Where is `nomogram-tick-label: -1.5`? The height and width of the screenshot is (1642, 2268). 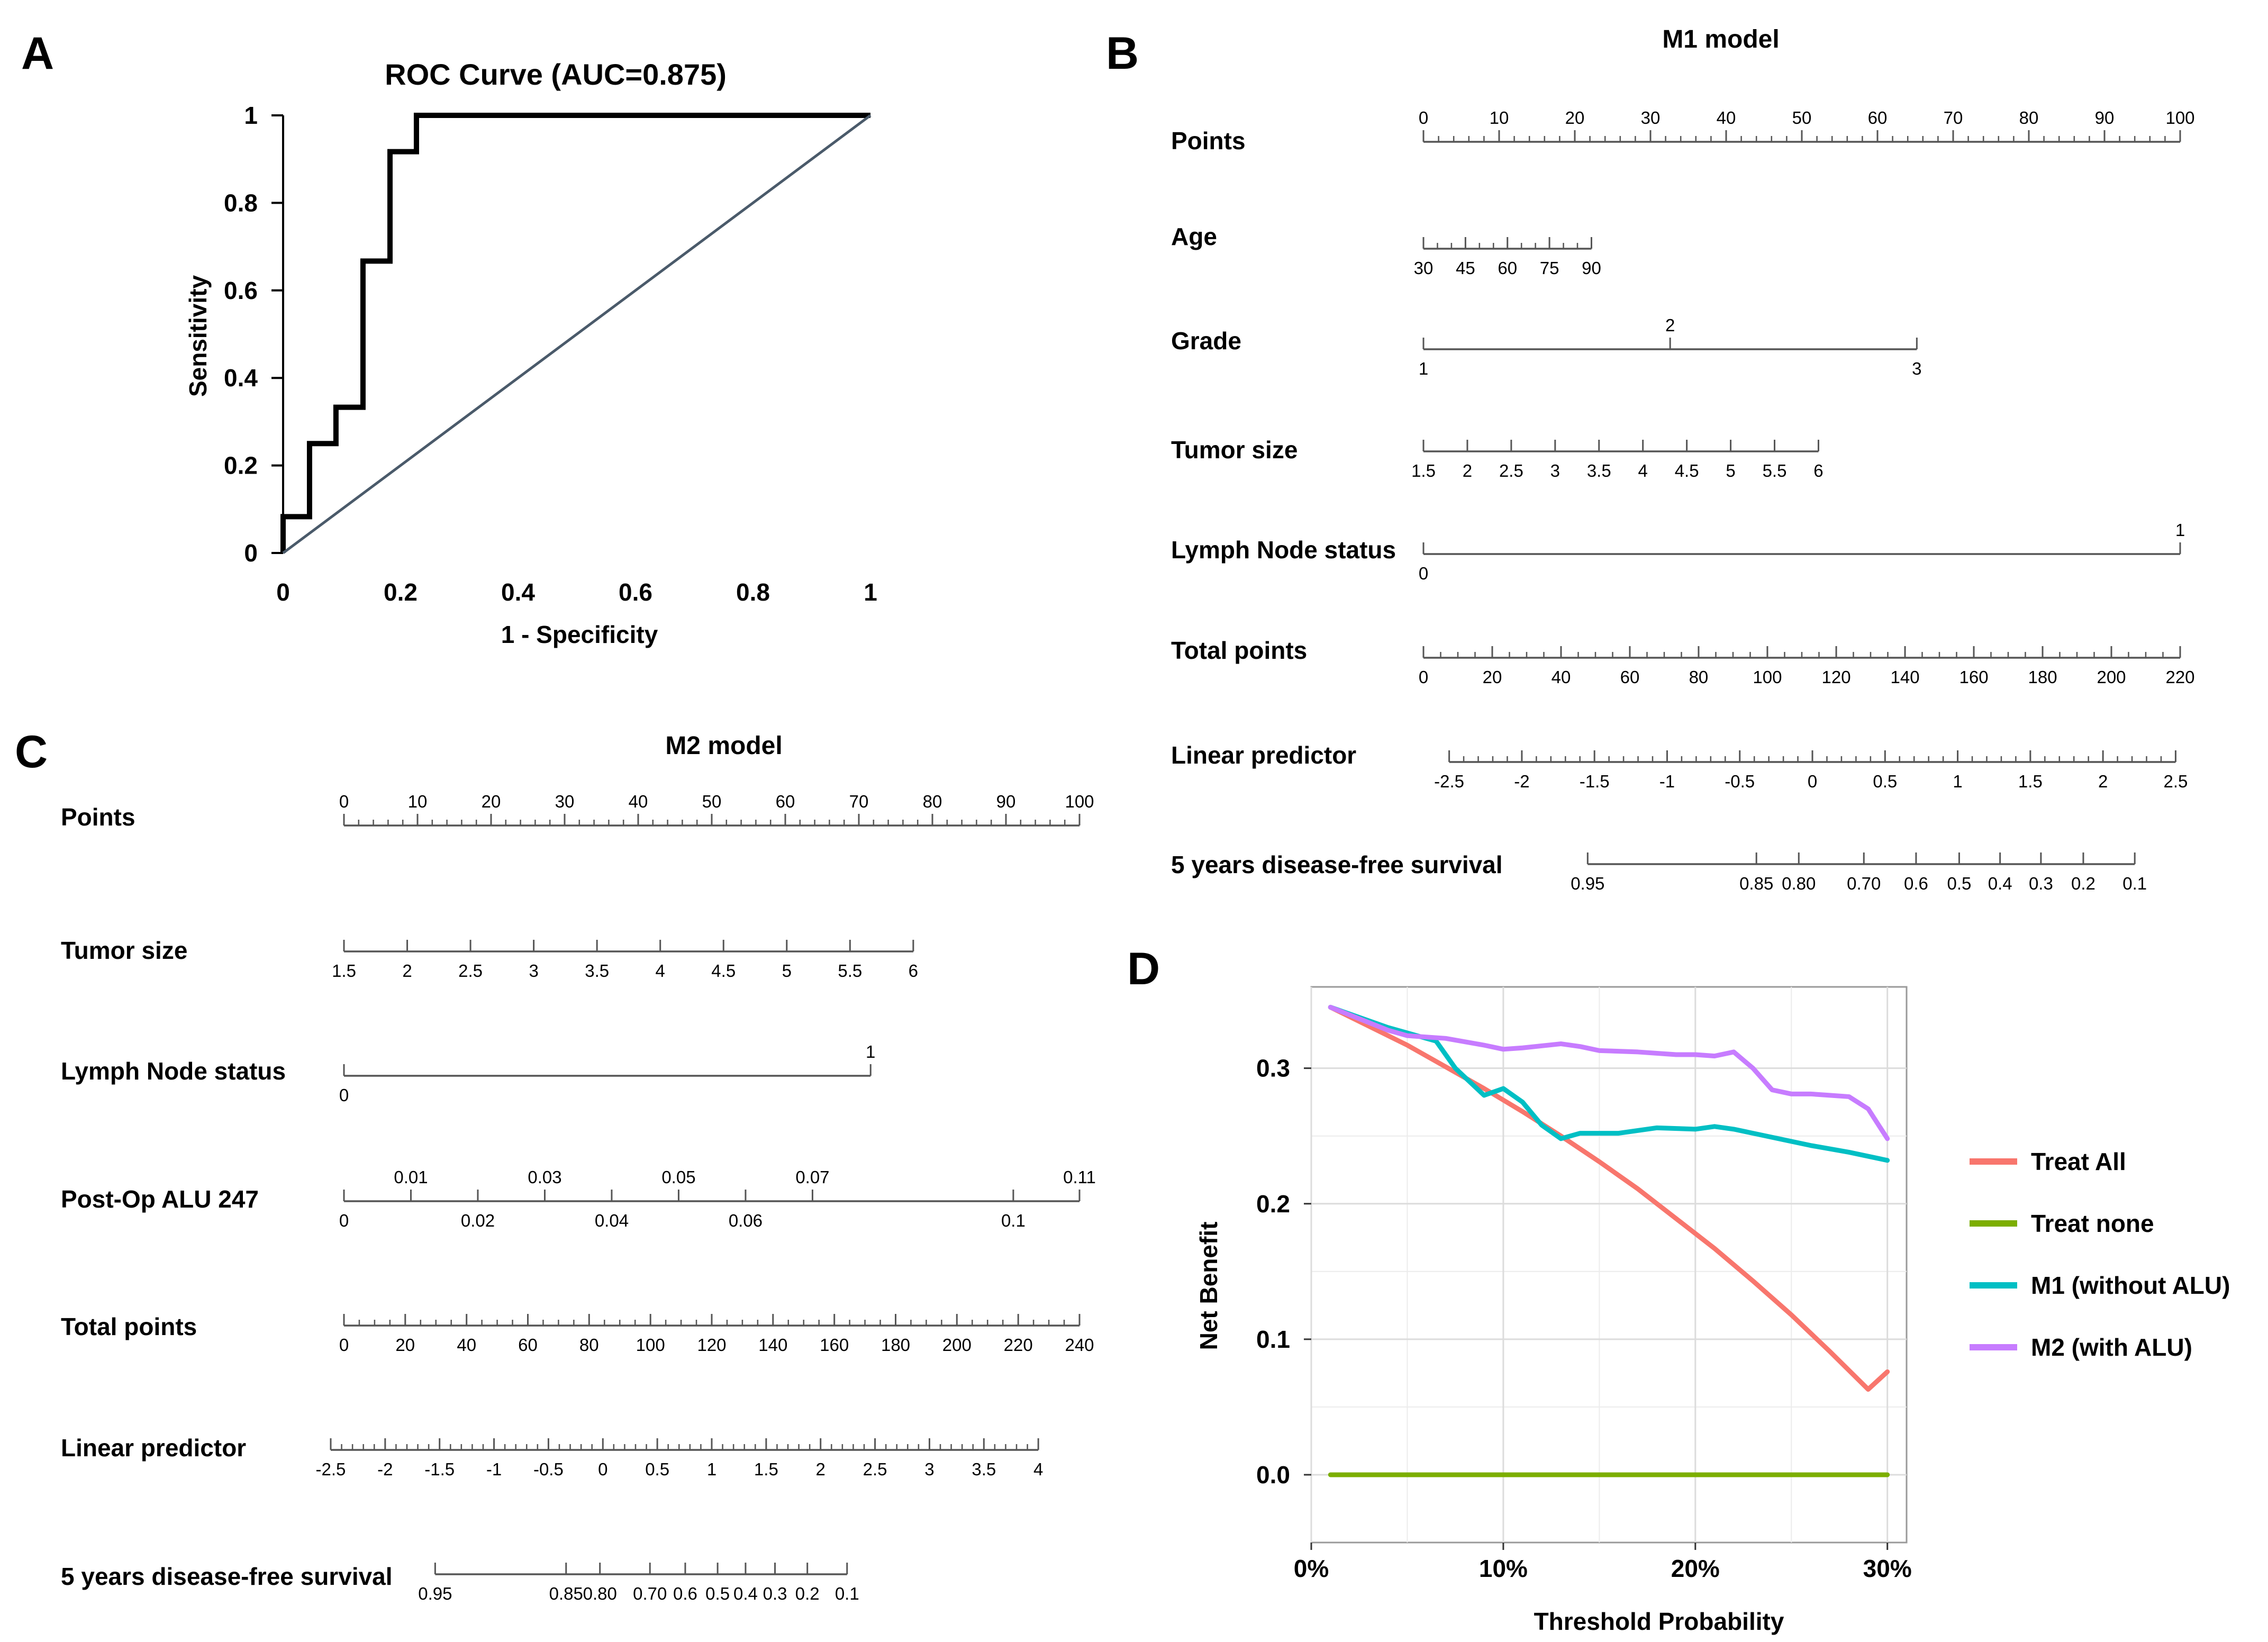 nomogram-tick-label: -1.5 is located at coordinates (439, 1469).